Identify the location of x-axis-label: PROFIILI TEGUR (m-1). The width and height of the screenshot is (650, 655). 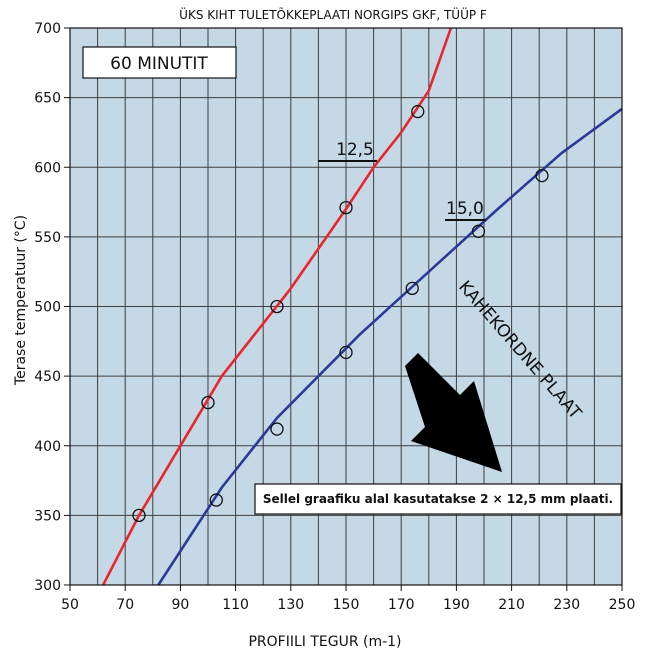
(324, 642).